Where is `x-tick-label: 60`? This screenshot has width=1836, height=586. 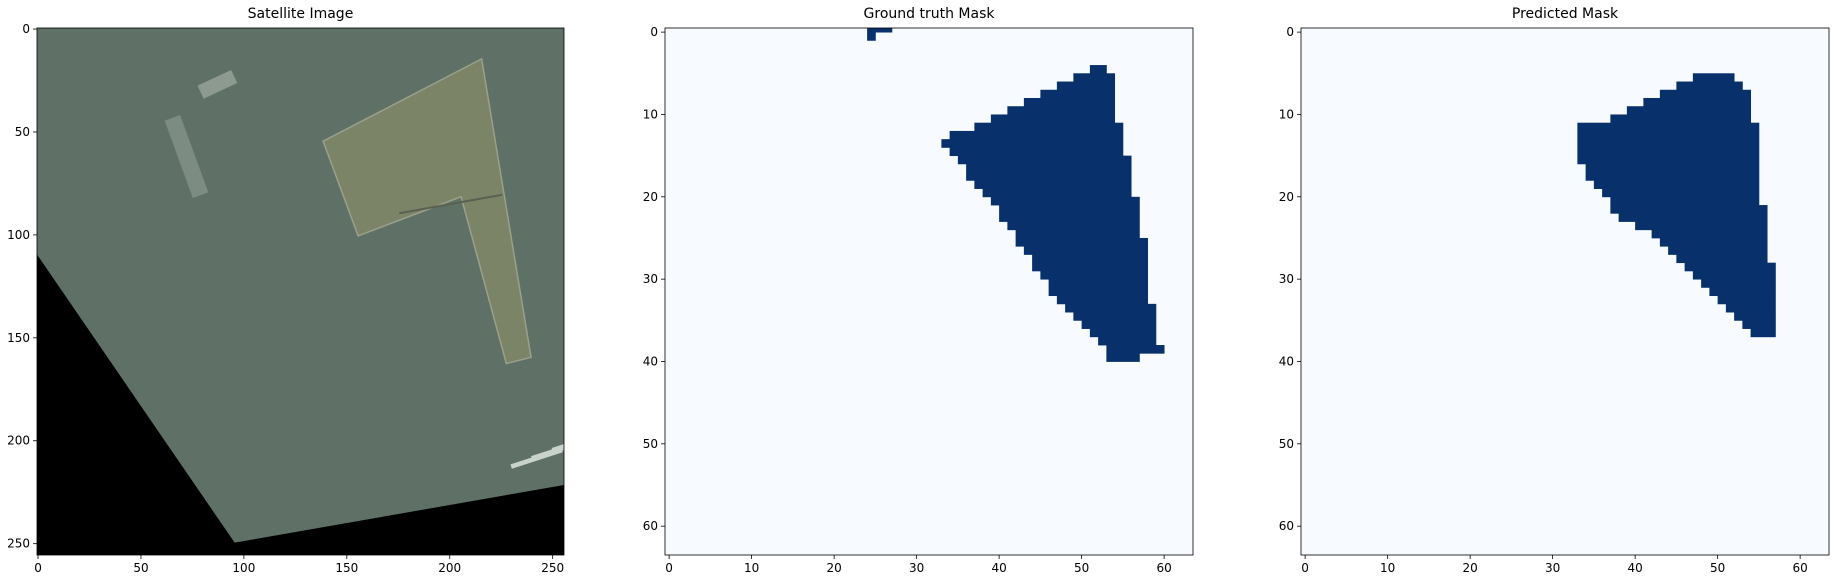 x-tick-label: 60 is located at coordinates (1163, 568).